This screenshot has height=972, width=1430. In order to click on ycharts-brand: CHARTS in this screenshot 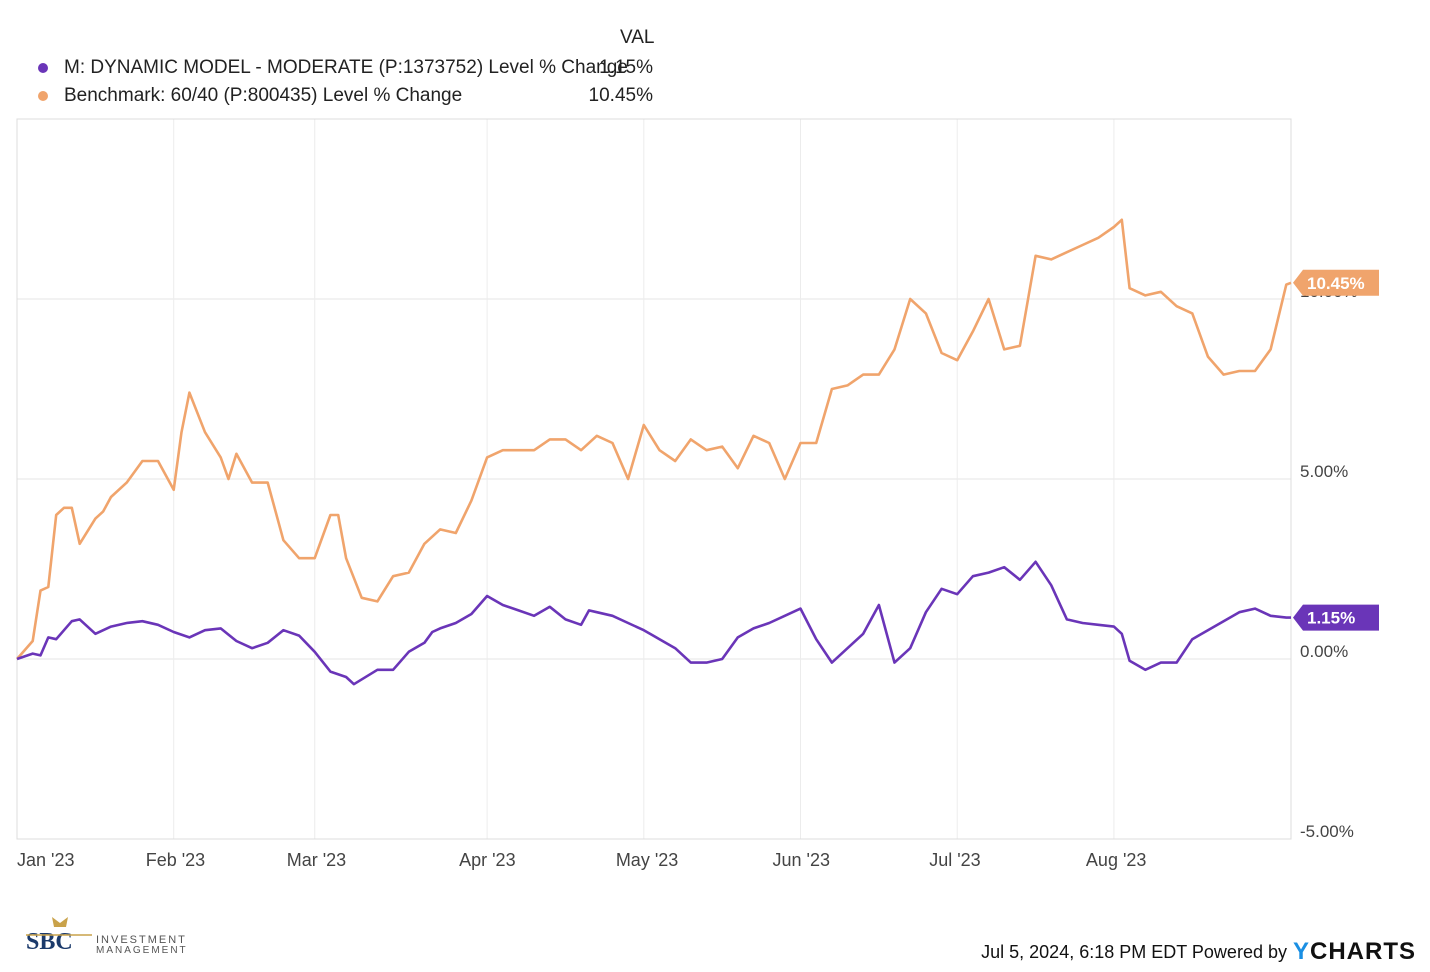, I will do `click(1363, 951)`.